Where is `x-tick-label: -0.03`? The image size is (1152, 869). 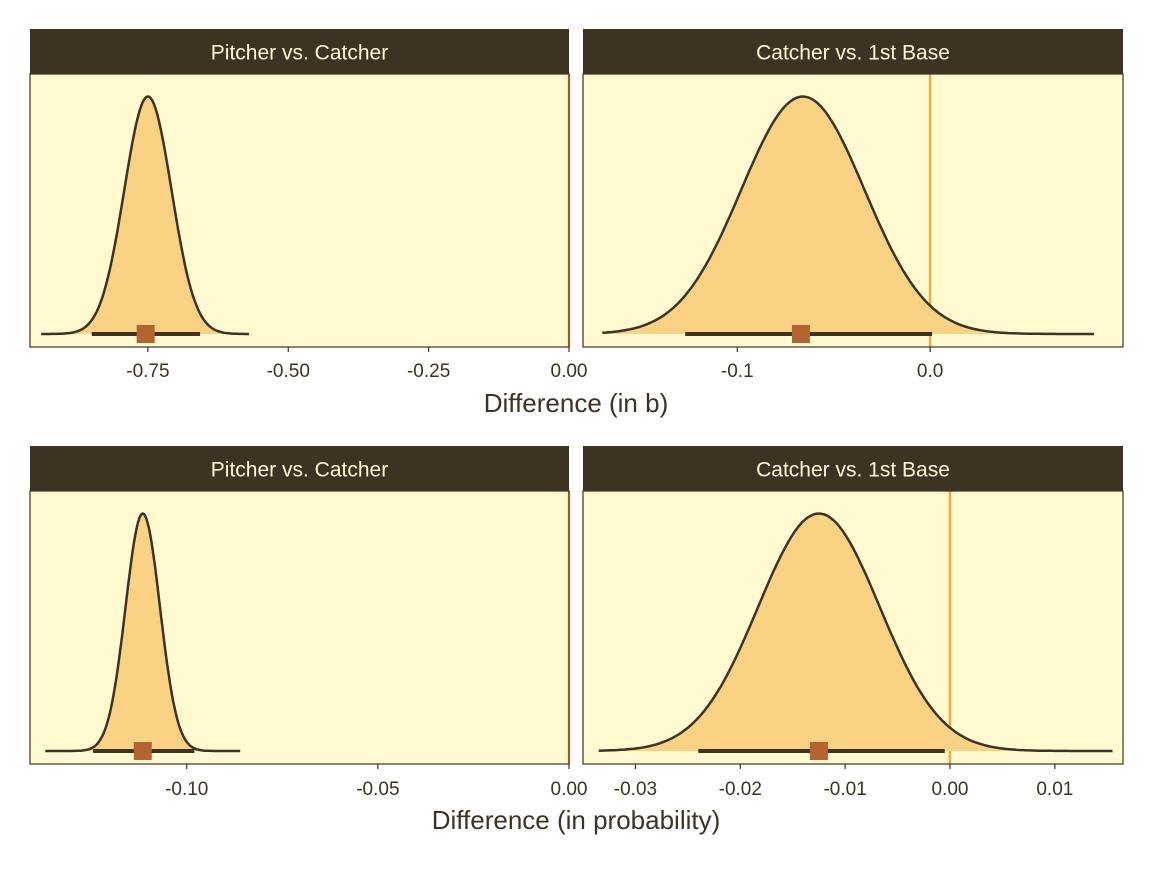
x-tick-label: -0.03 is located at coordinates (635, 789).